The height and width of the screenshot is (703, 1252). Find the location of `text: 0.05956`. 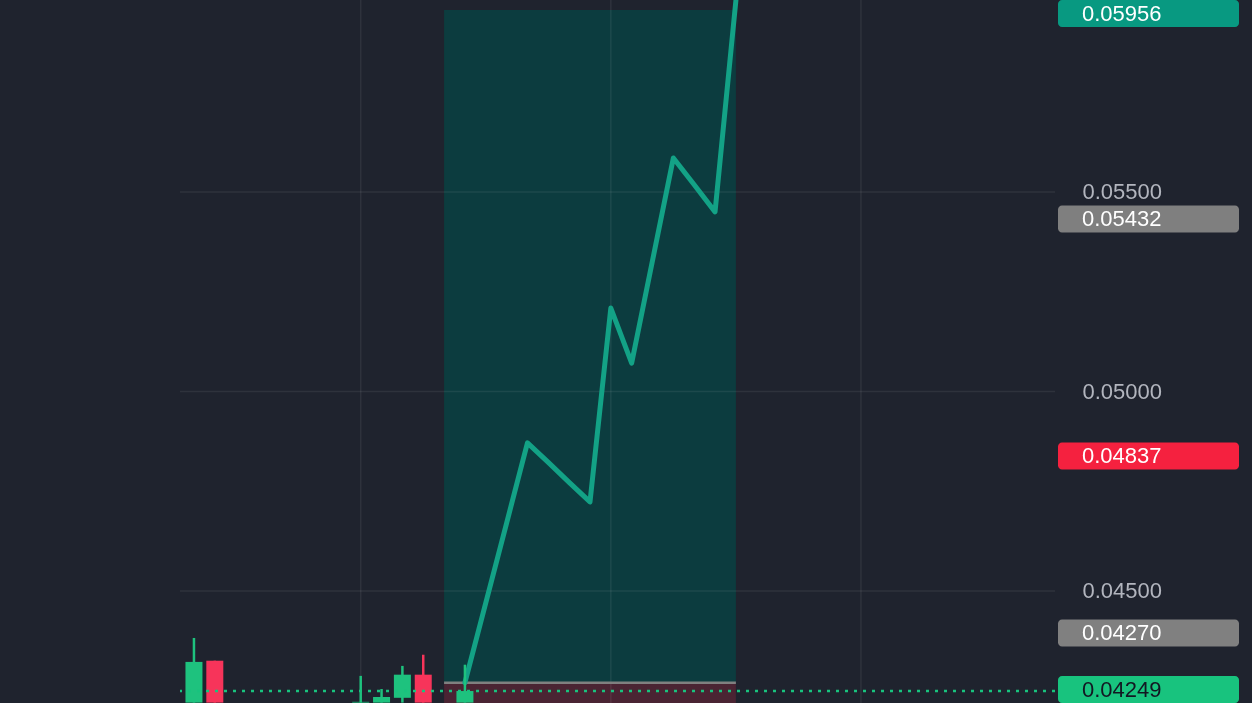

text: 0.05956 is located at coordinates (1122, 13).